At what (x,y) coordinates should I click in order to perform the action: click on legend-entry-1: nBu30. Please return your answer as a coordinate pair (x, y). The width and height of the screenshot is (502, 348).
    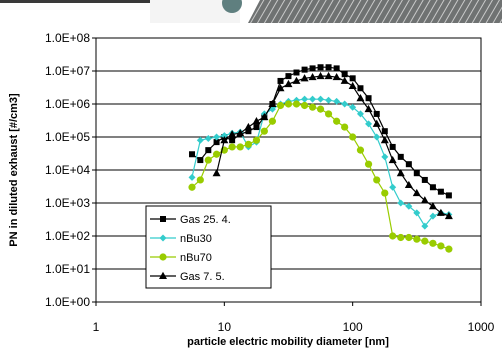
    Looking at the image, I should click on (181, 239).